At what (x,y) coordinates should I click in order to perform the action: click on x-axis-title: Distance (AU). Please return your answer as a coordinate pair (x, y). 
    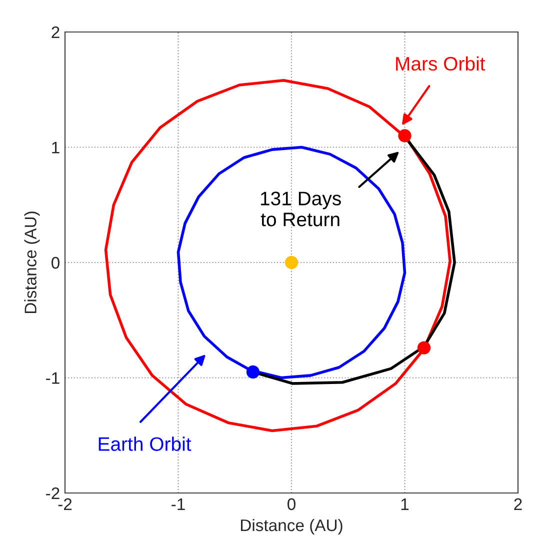
    Looking at the image, I should click on (291, 526).